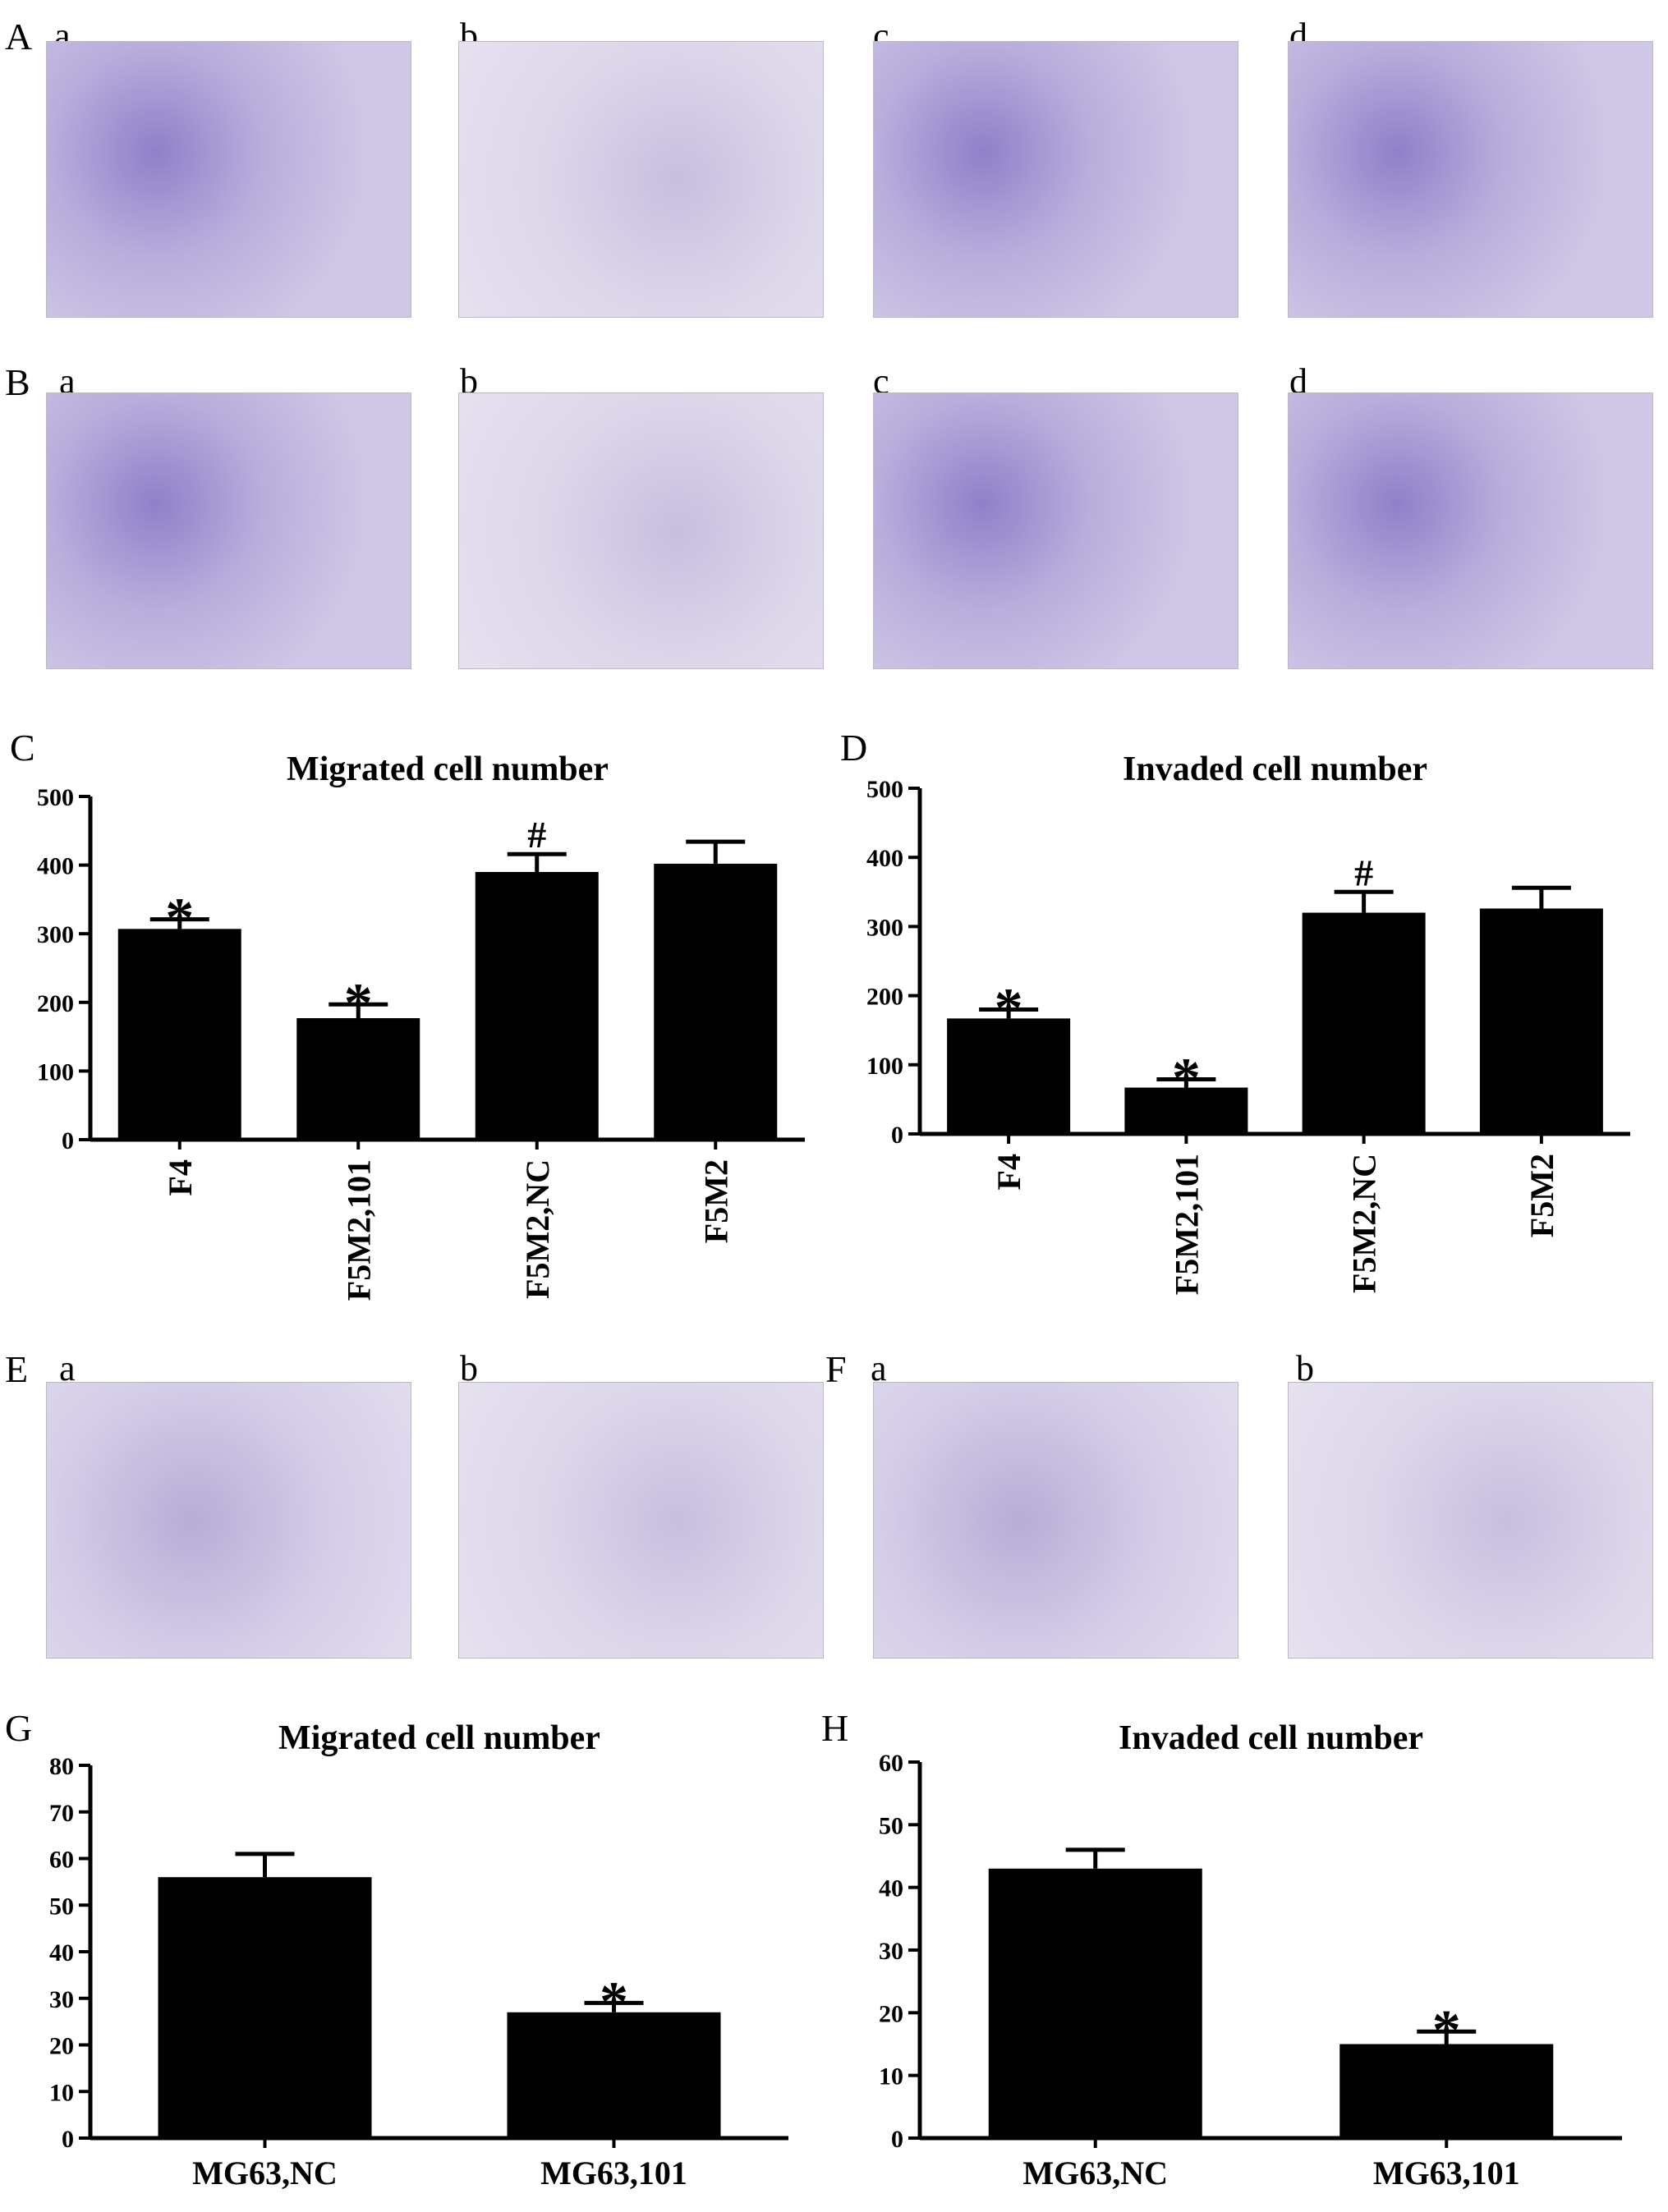  I want to click on sublabel-f-a: a, so click(879, 1368).